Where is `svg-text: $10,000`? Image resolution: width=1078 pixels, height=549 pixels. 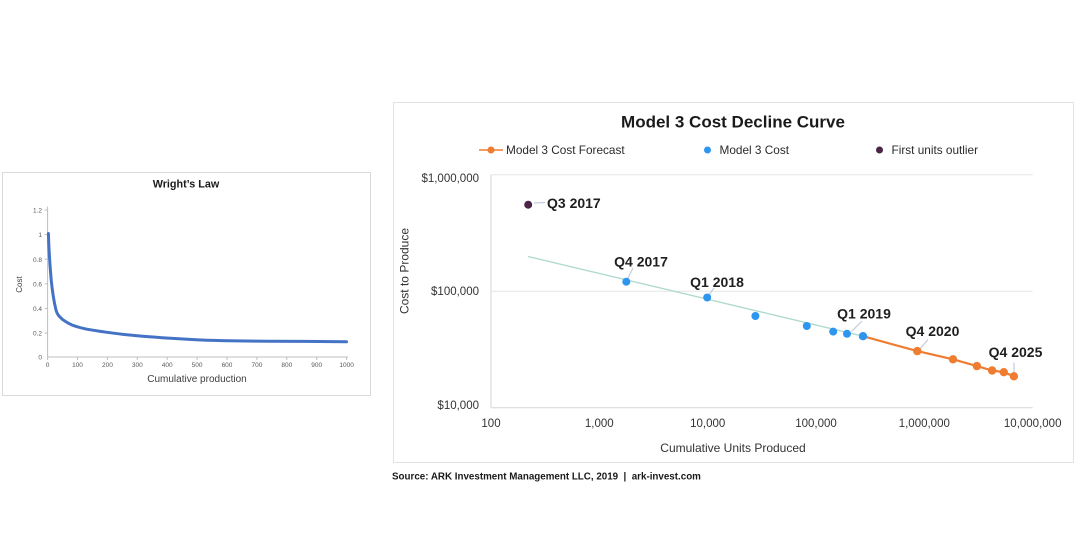
svg-text: $10,000 is located at coordinates (458, 406).